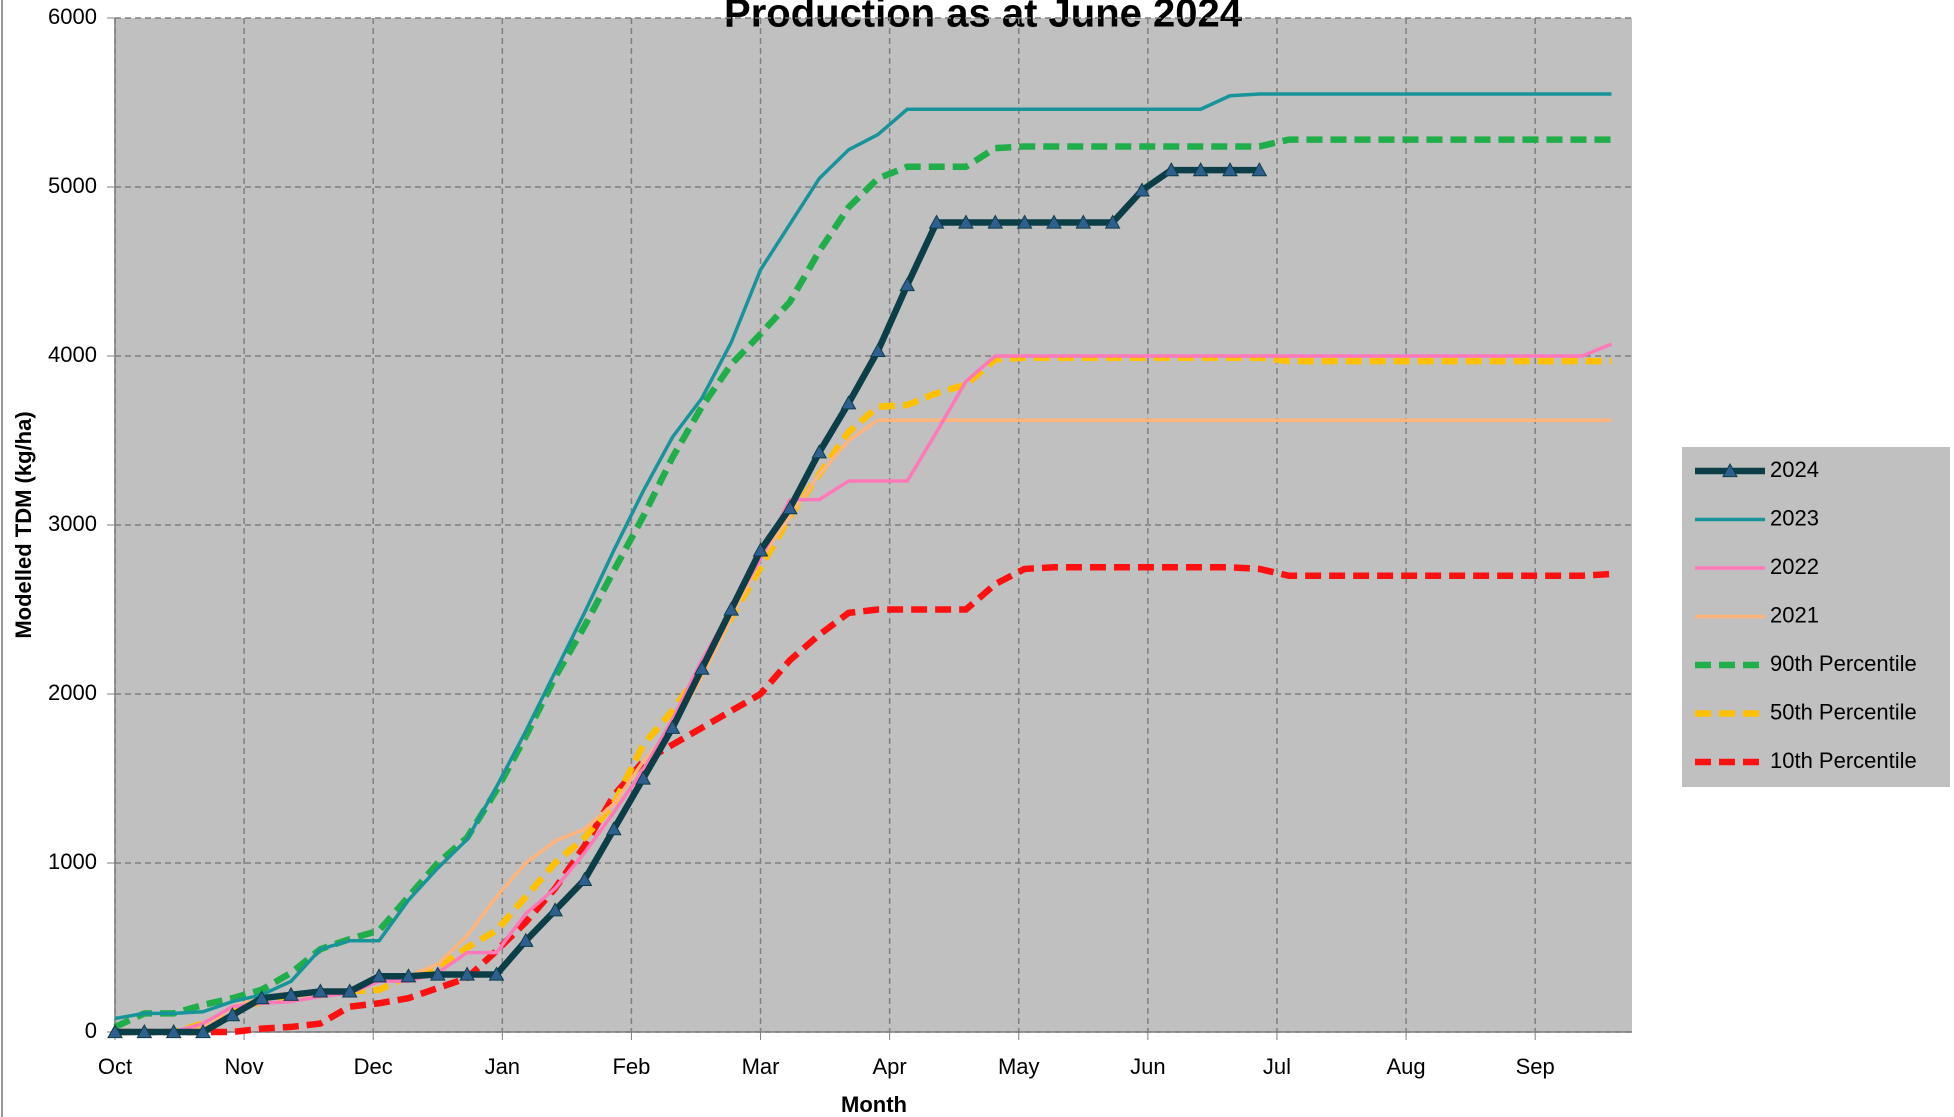 The image size is (1954, 1117). Describe the element at coordinates (373, 1066) in the screenshot. I see `x-tick-label: Dec` at that location.